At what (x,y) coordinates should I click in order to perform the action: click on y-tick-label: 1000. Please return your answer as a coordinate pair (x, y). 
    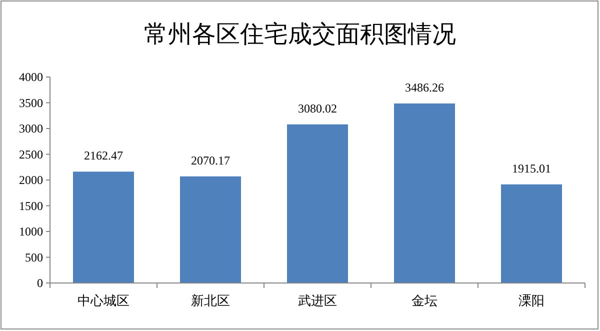
    Looking at the image, I should click on (31, 231).